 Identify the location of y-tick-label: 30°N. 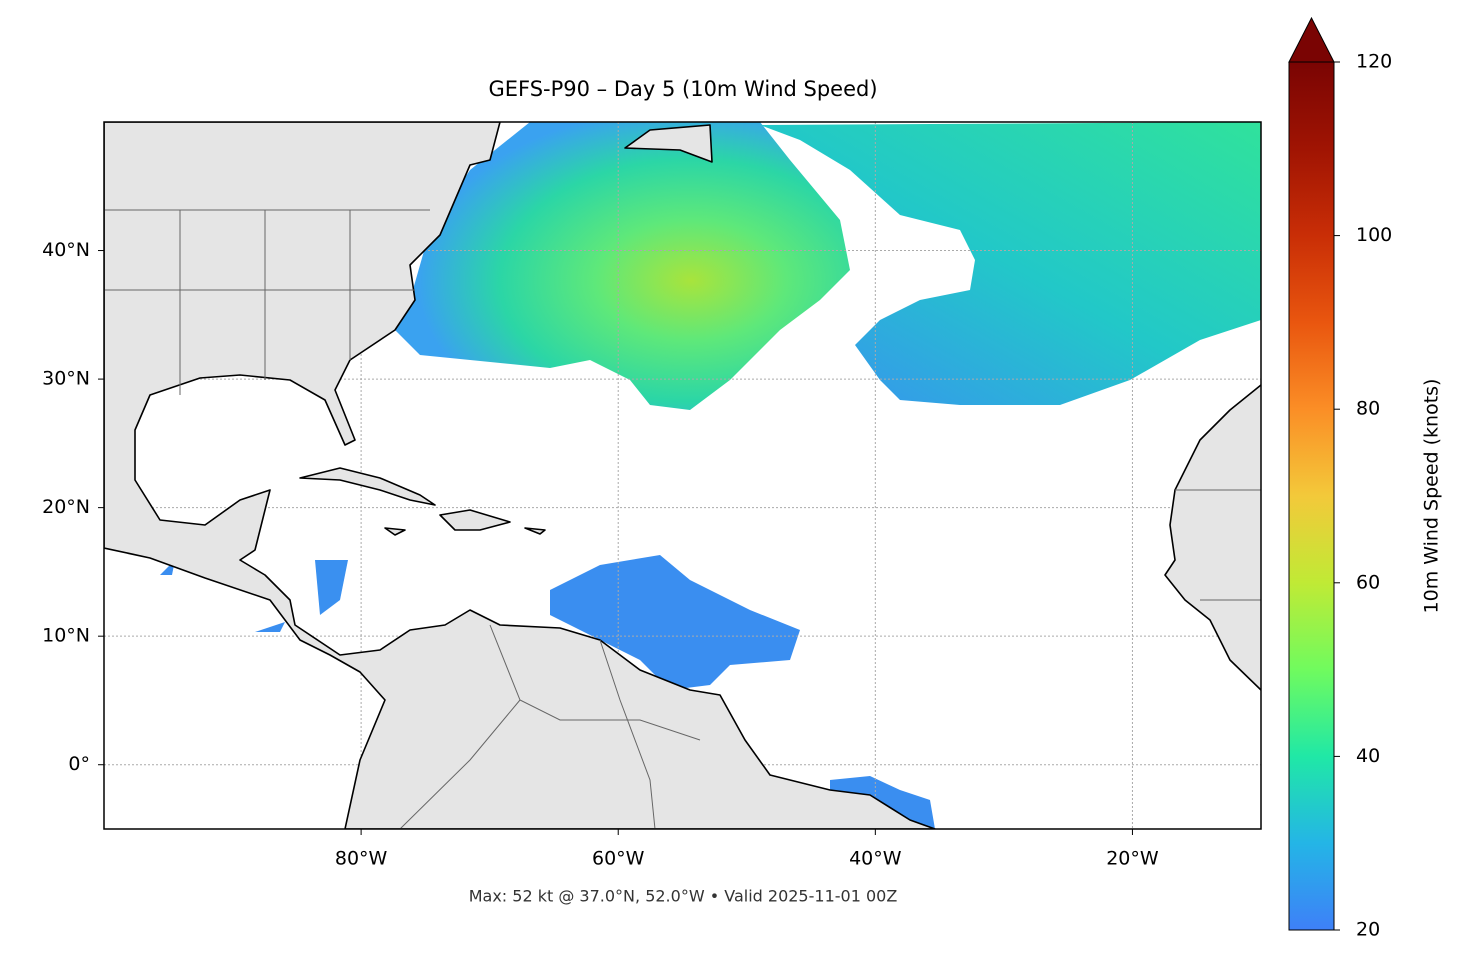
(66, 379).